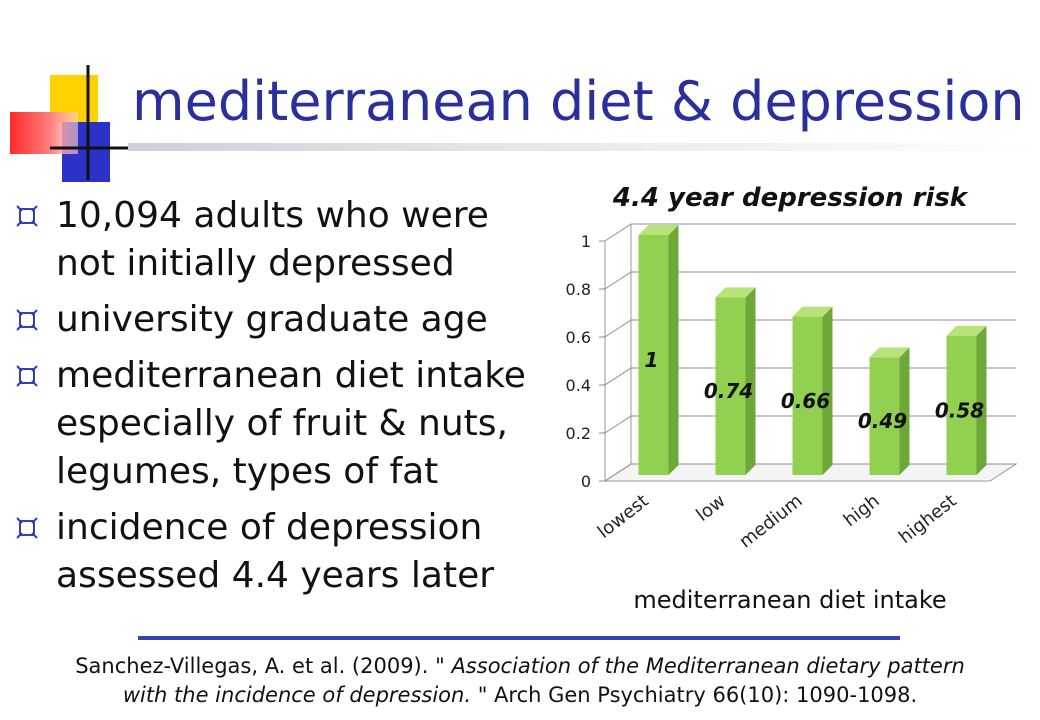 Image resolution: width=1040 pixels, height=720 pixels. I want to click on citation-authors: Sanchez-Villegas, A. et al. (2009)., so click(255, 666).